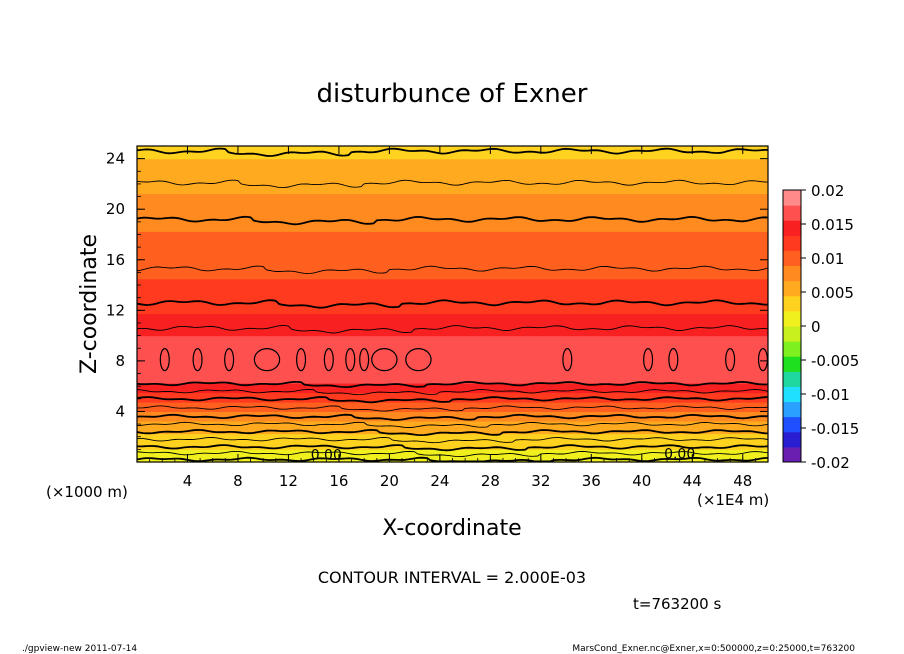  What do you see at coordinates (641, 481) in the screenshot?
I see `x-tick-label: 40` at bounding box center [641, 481].